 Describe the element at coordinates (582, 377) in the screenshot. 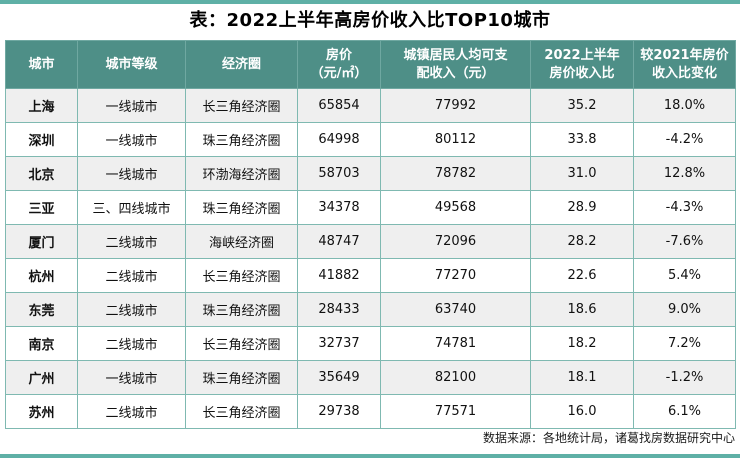

I see `cell-ratio: 18.1` at that location.